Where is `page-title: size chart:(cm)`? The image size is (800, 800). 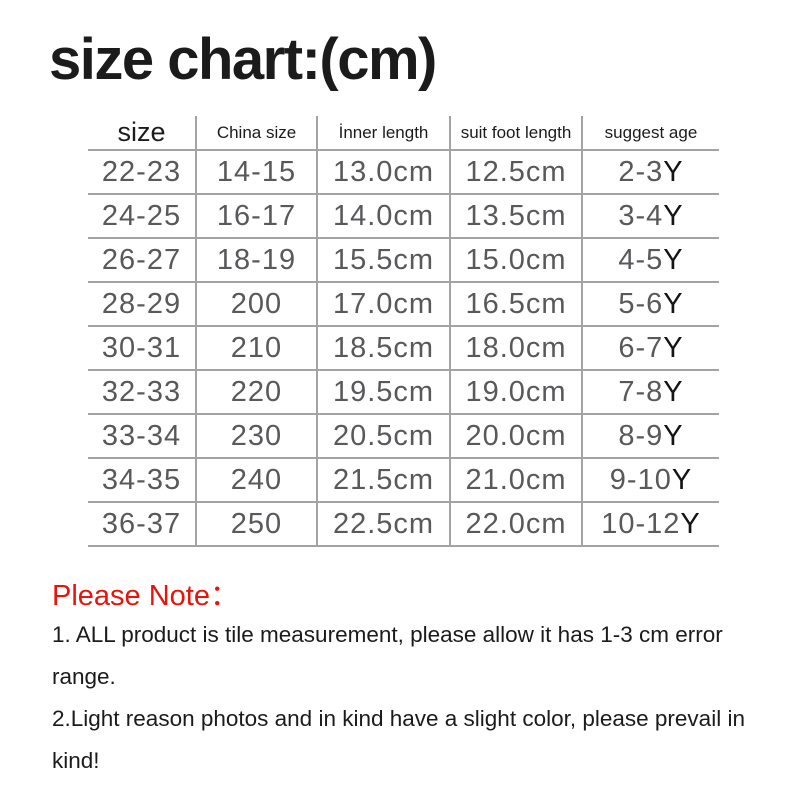 page-title: size chart:(cm) is located at coordinates (243, 59).